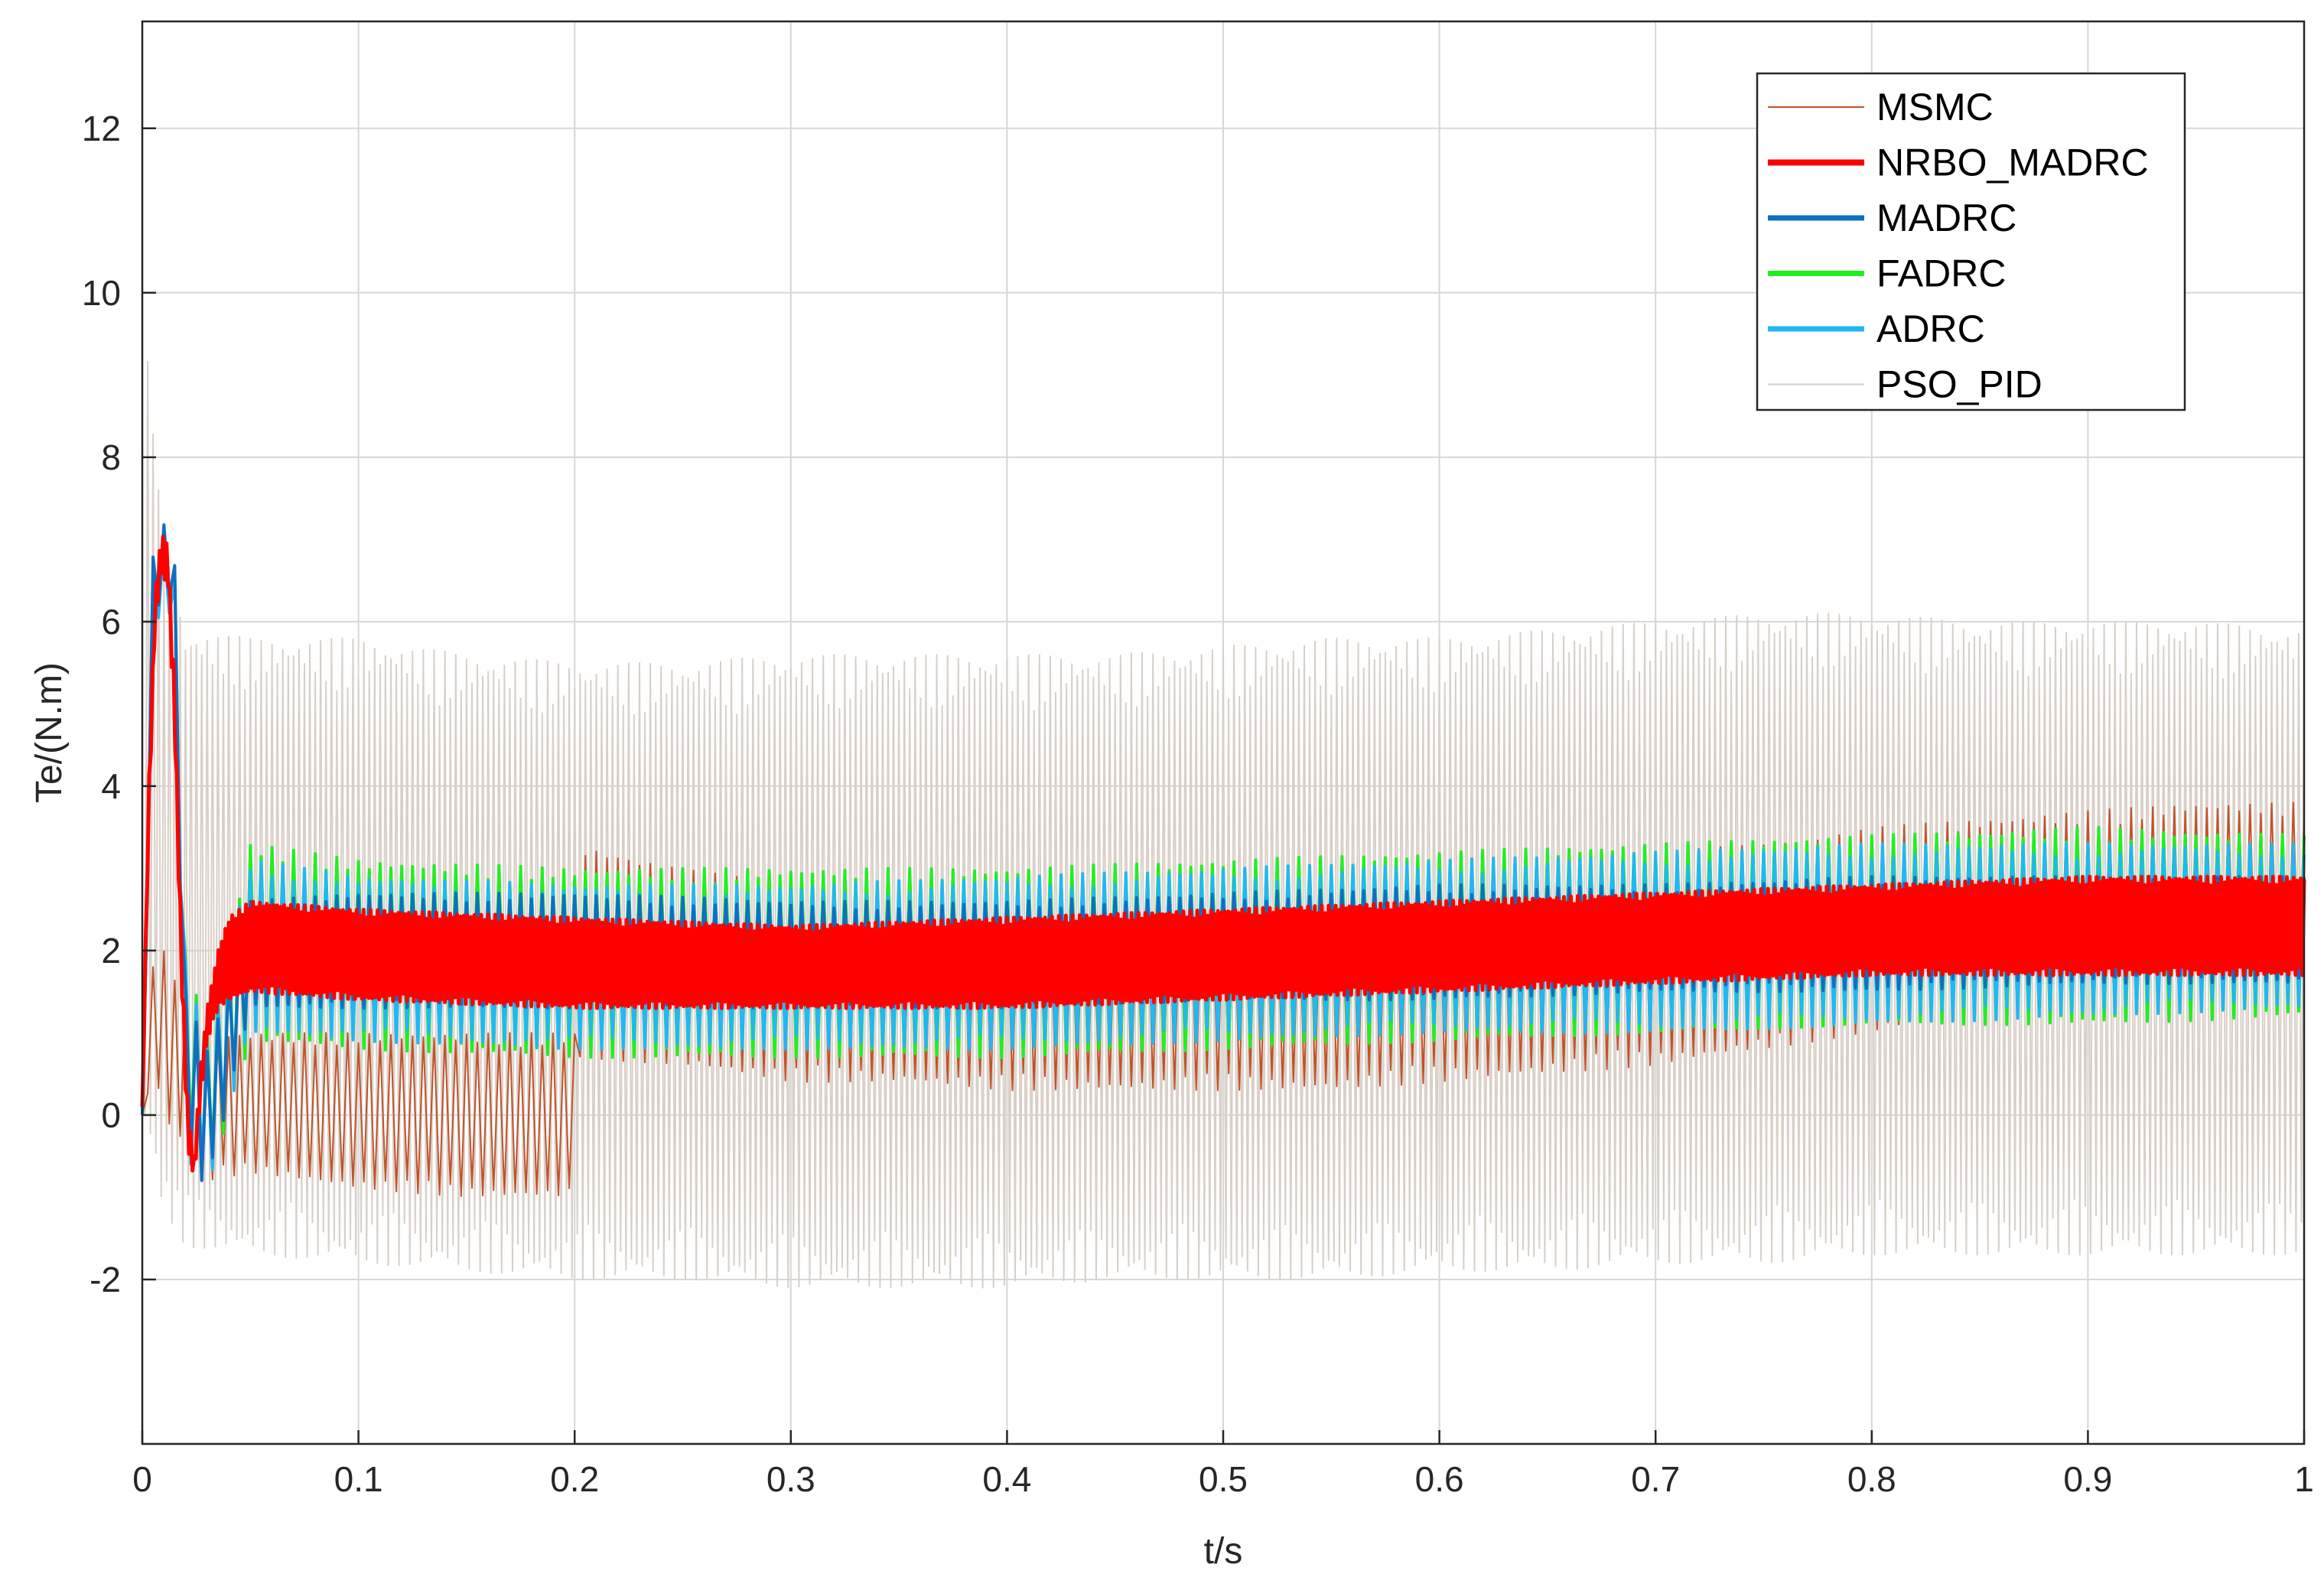  I want to click on y-tick-label: 12, so click(101, 128).